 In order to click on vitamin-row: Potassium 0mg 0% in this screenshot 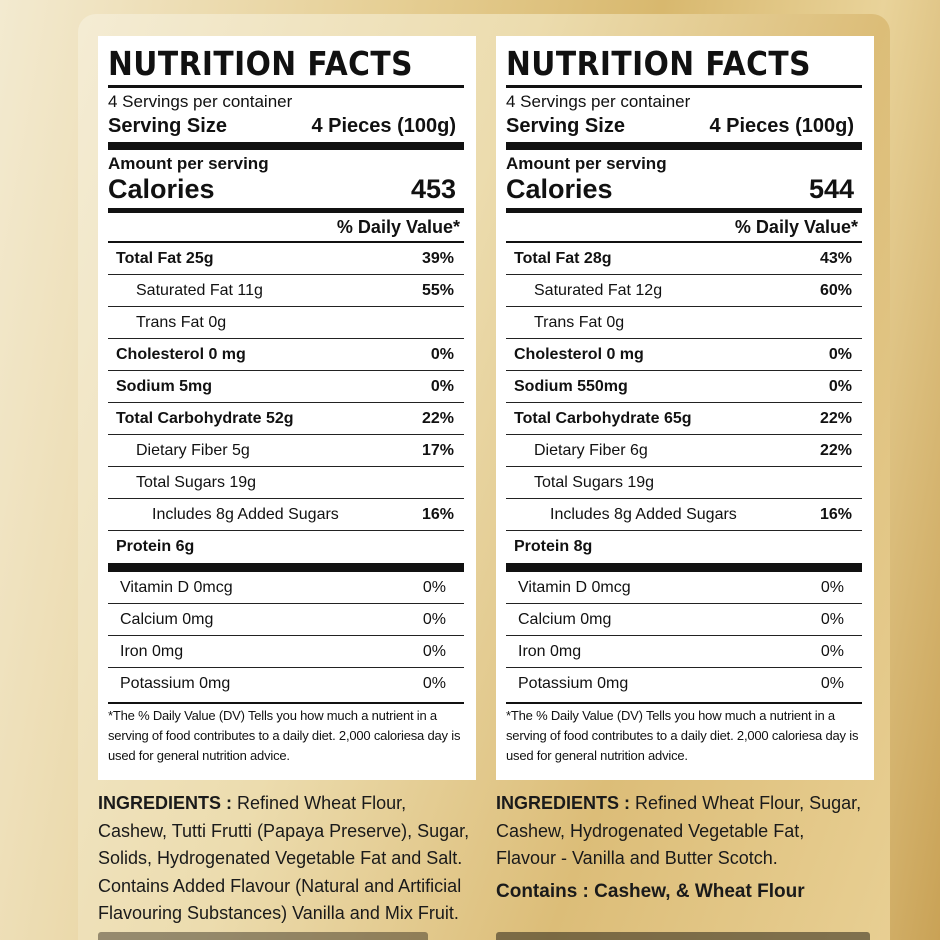, I will do `click(684, 684)`.